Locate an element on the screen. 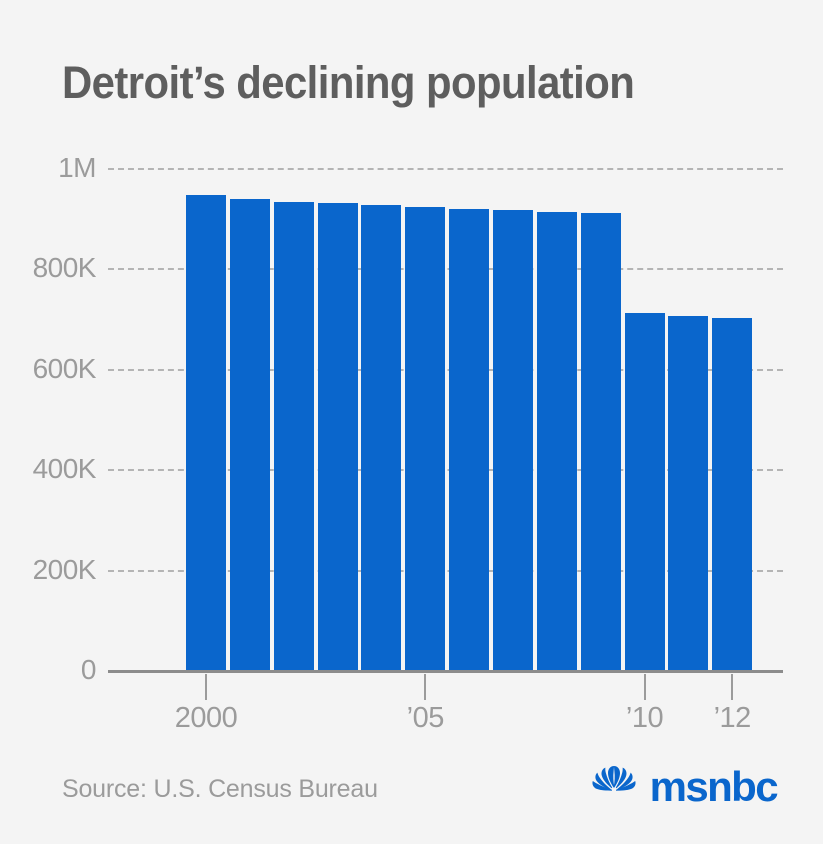 The height and width of the screenshot is (844, 823). x-axis-tick-label: ’12 is located at coordinates (732, 718).